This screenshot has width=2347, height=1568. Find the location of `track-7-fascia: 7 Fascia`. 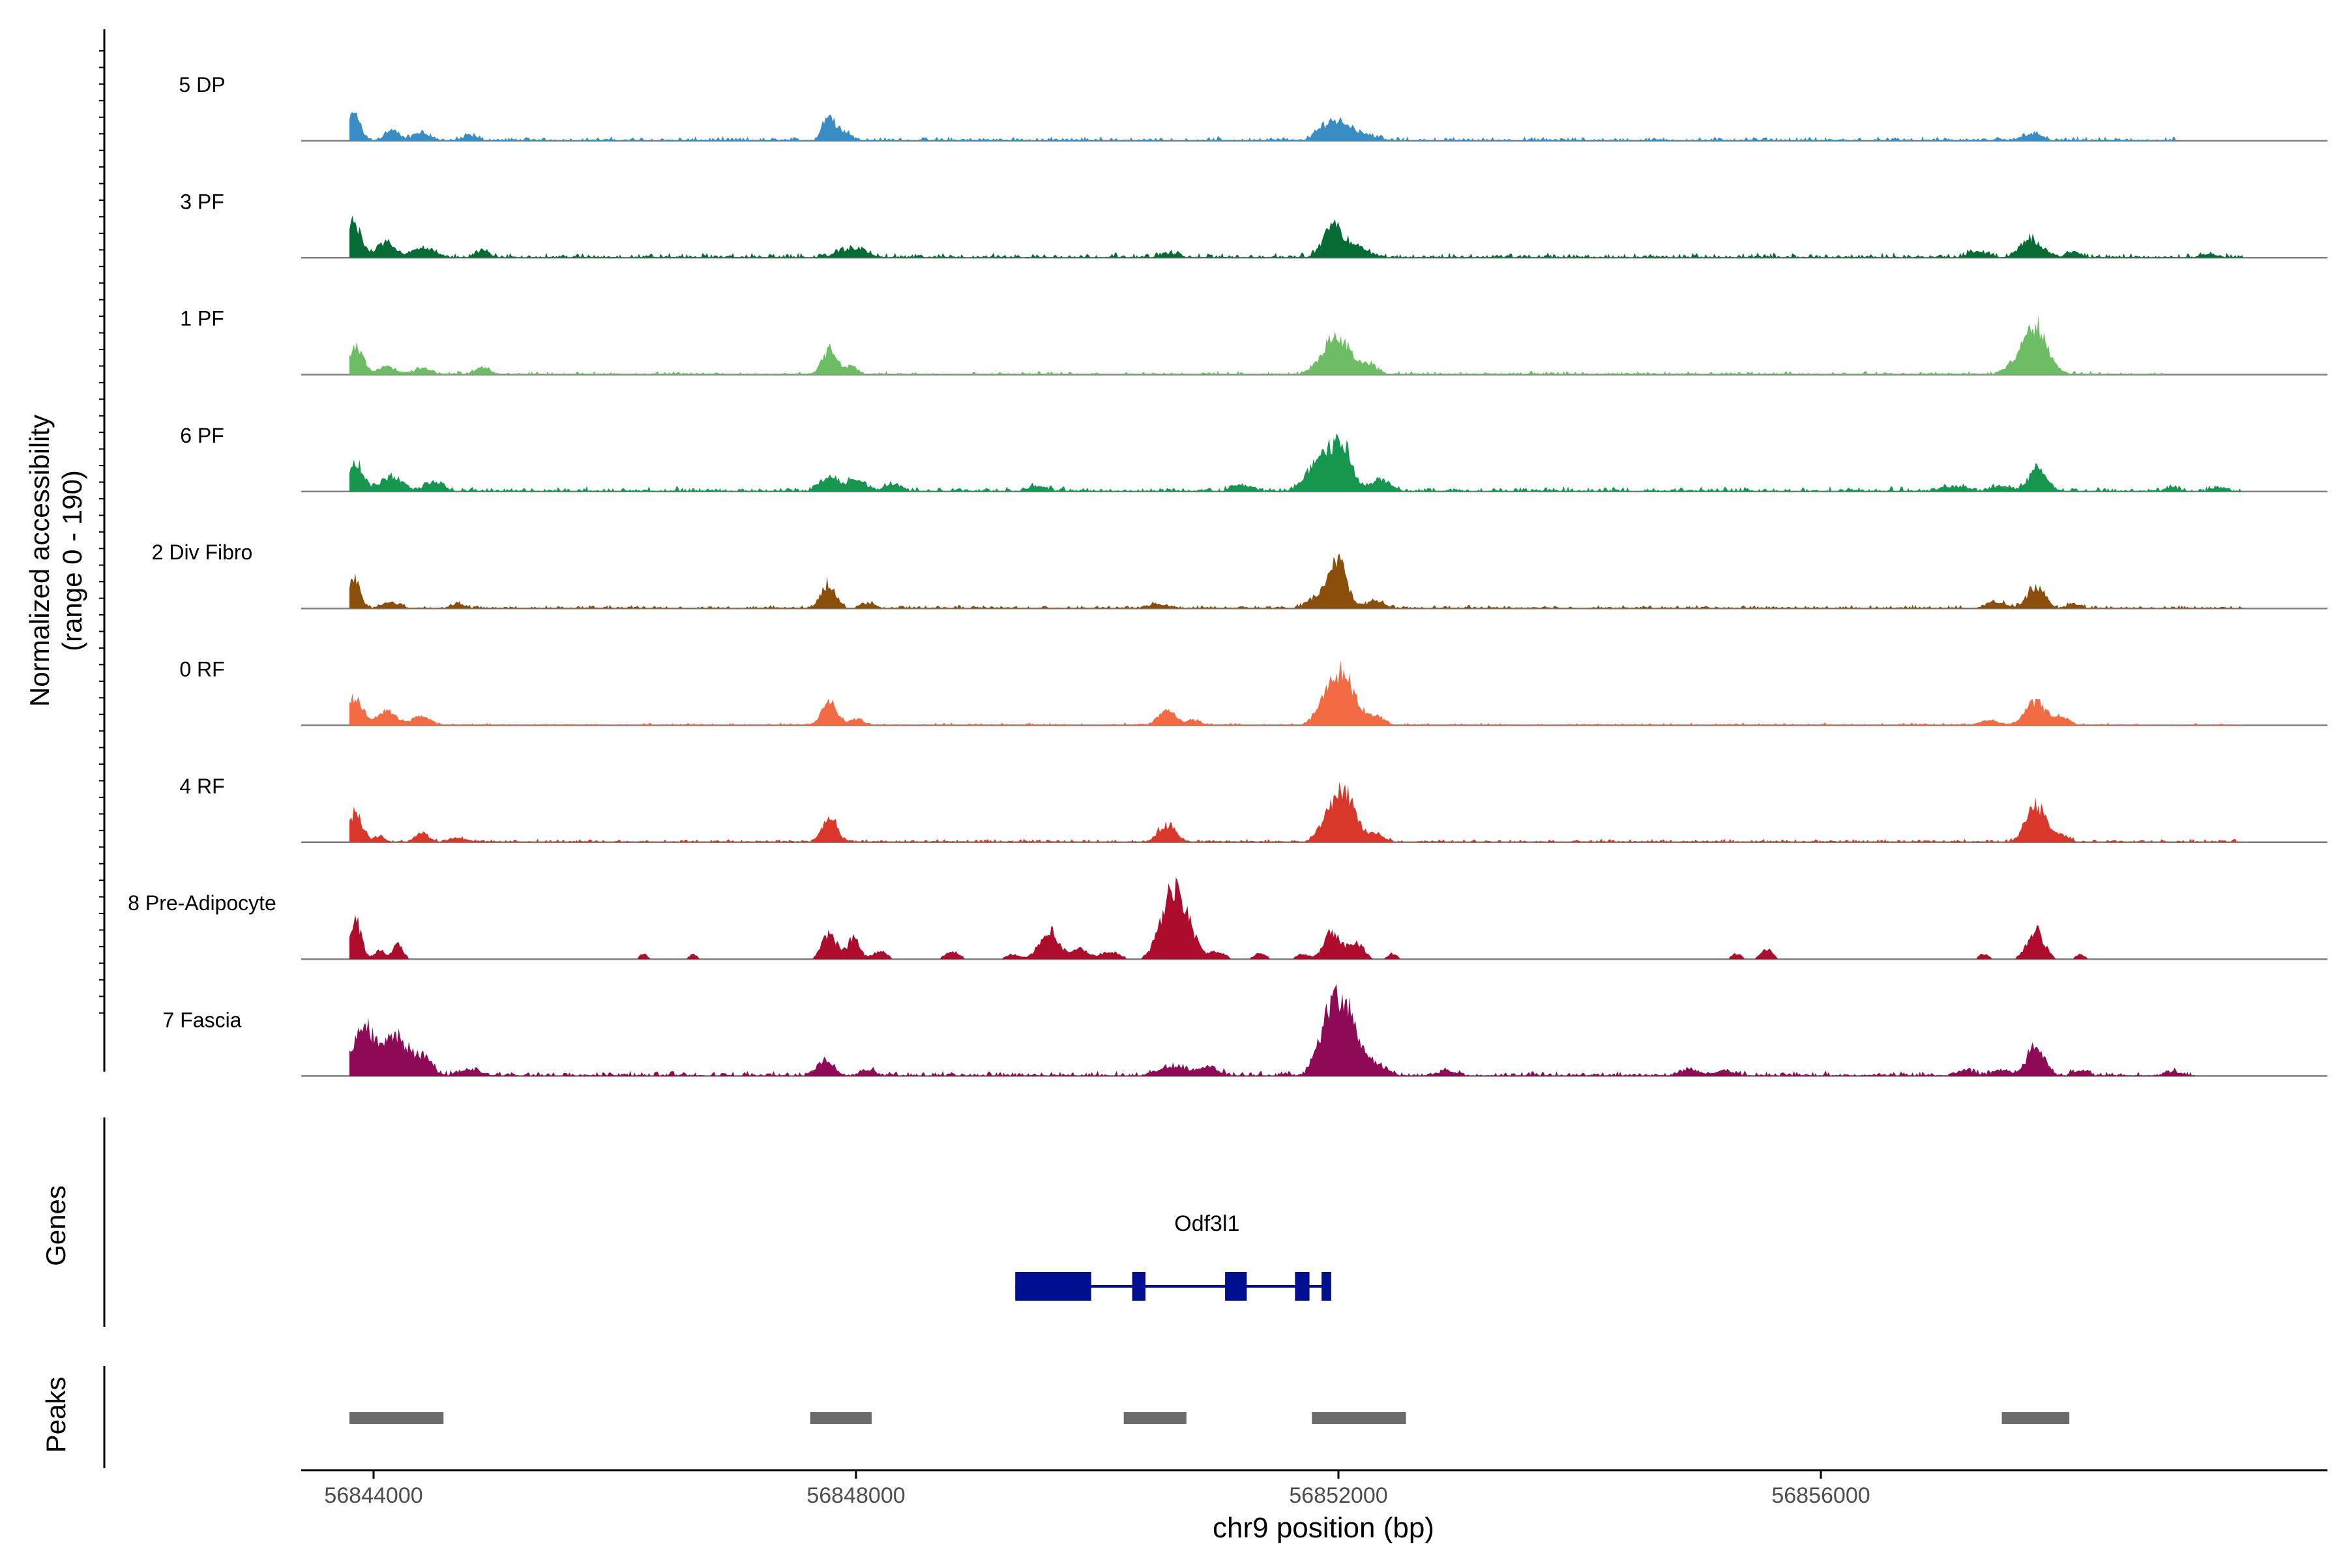

track-7-fascia: 7 Fascia is located at coordinates (1245, 1030).